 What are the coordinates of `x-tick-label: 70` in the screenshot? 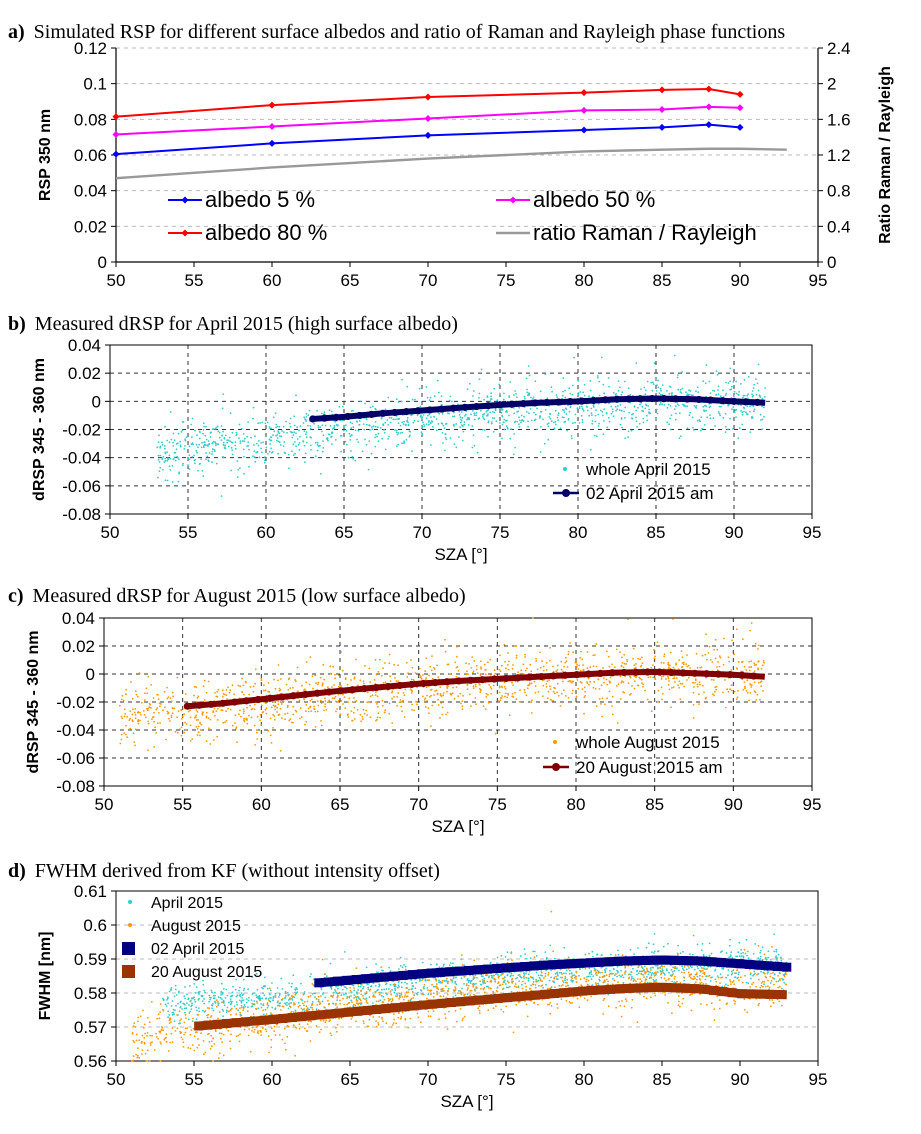 It's located at (428, 1079).